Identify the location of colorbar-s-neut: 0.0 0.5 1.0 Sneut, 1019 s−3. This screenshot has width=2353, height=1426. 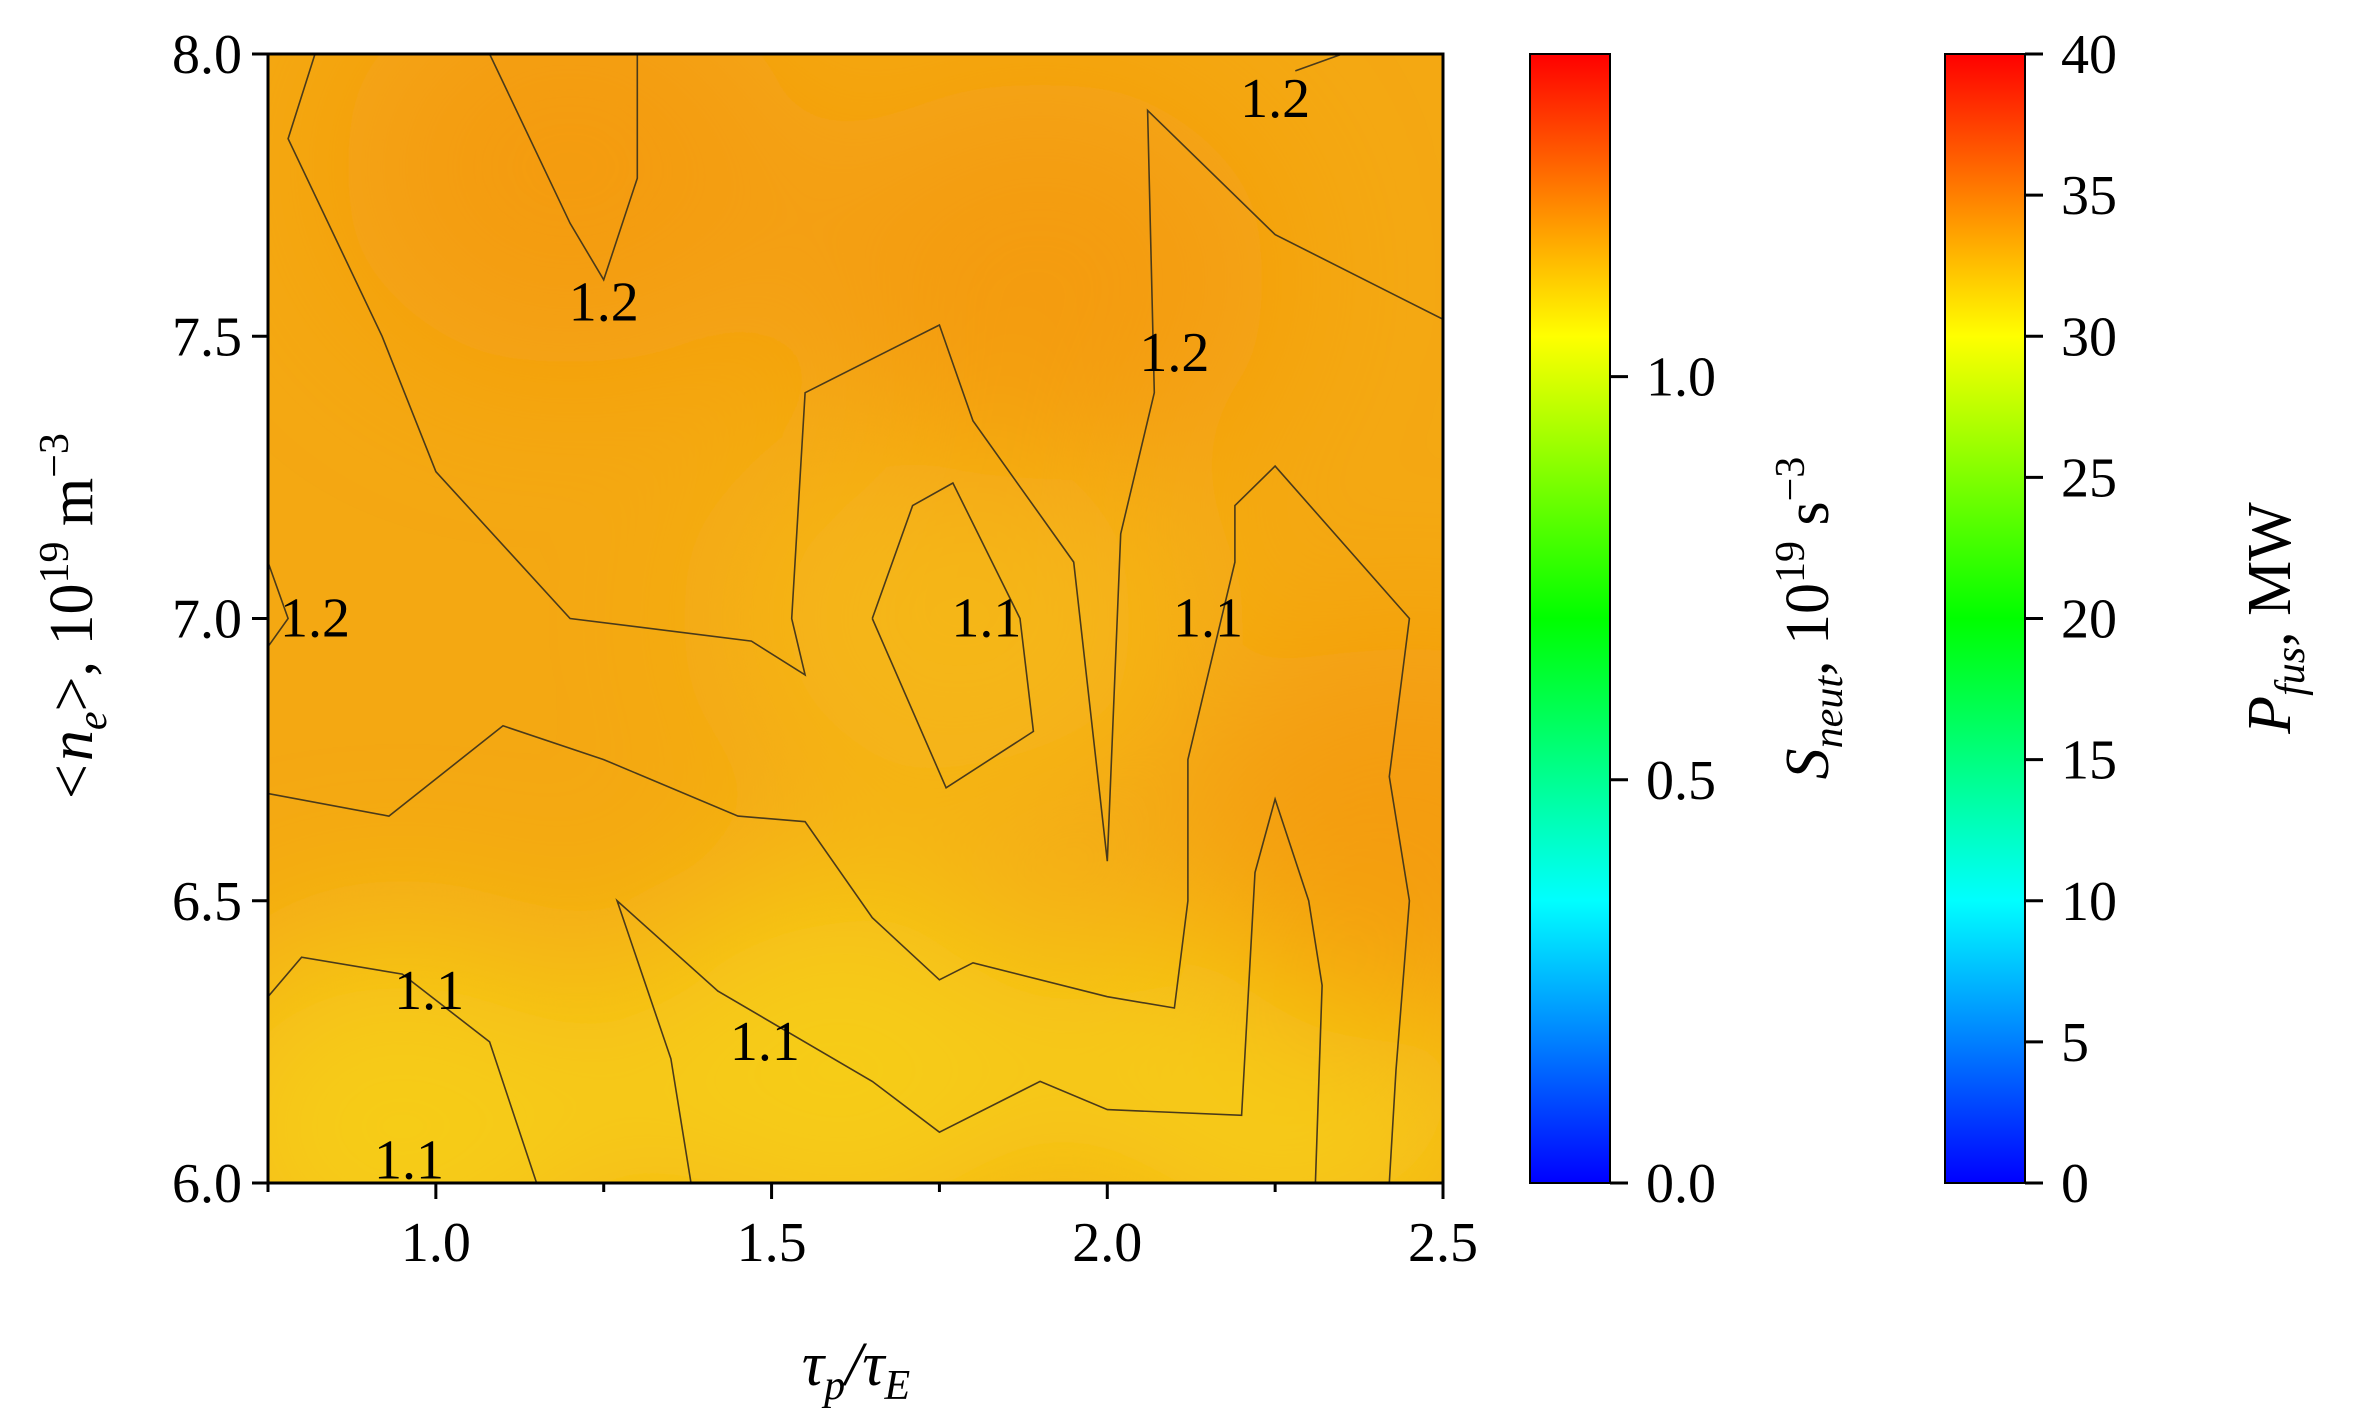
(1690, 634).